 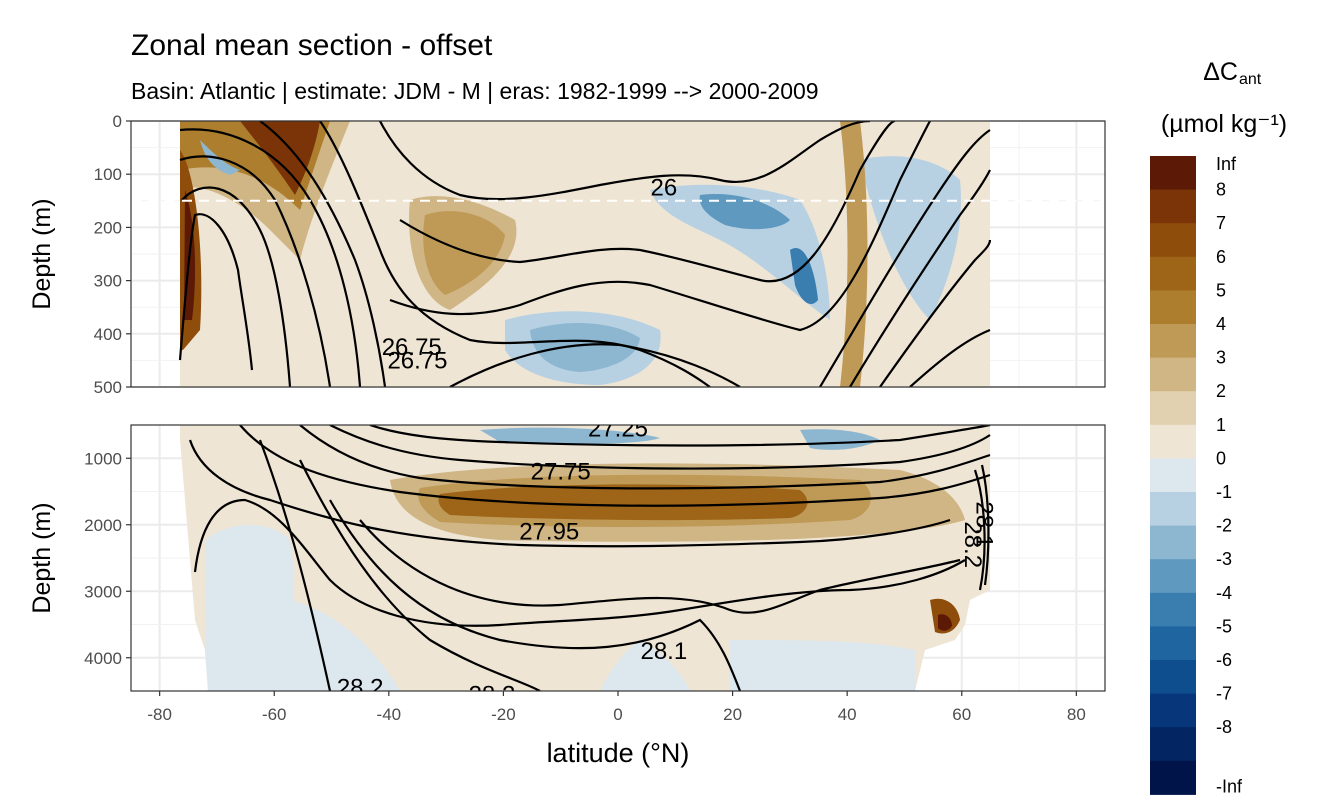 I want to click on field-intermediate-cool, so click(x=570, y=436).